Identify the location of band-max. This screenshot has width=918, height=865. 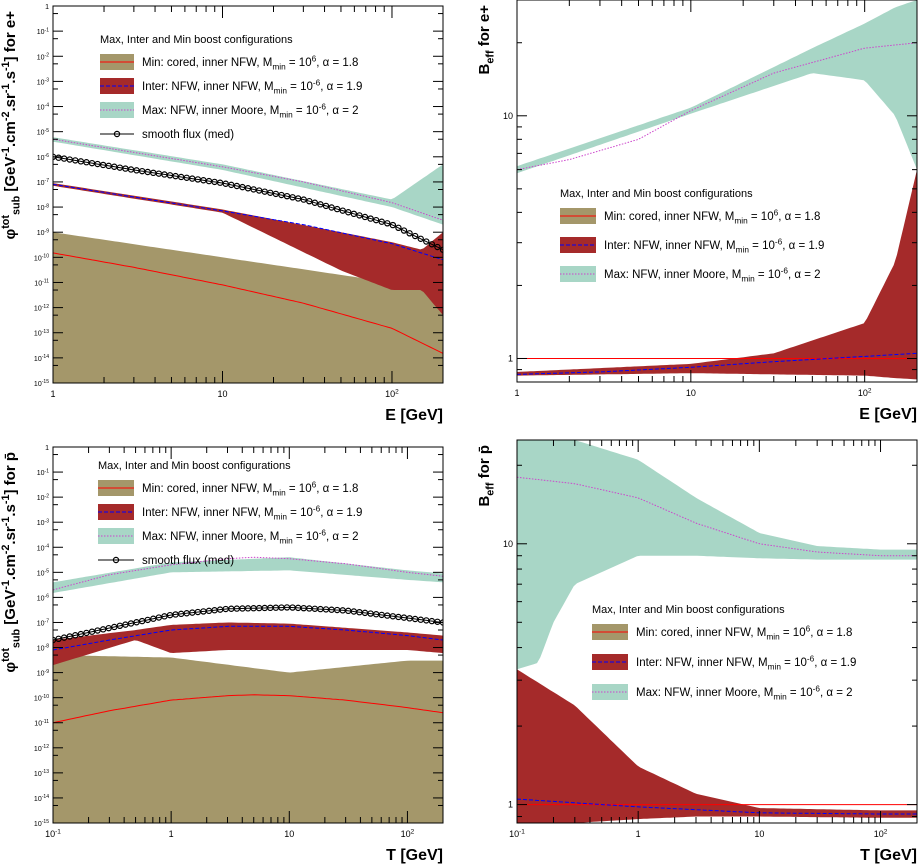
(717, 87).